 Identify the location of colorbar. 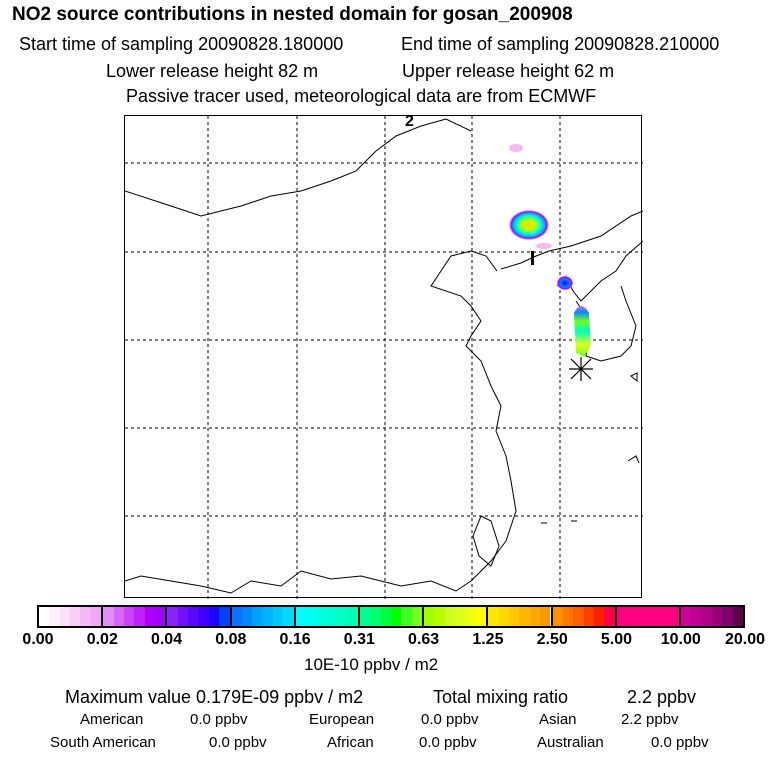
(391, 616).